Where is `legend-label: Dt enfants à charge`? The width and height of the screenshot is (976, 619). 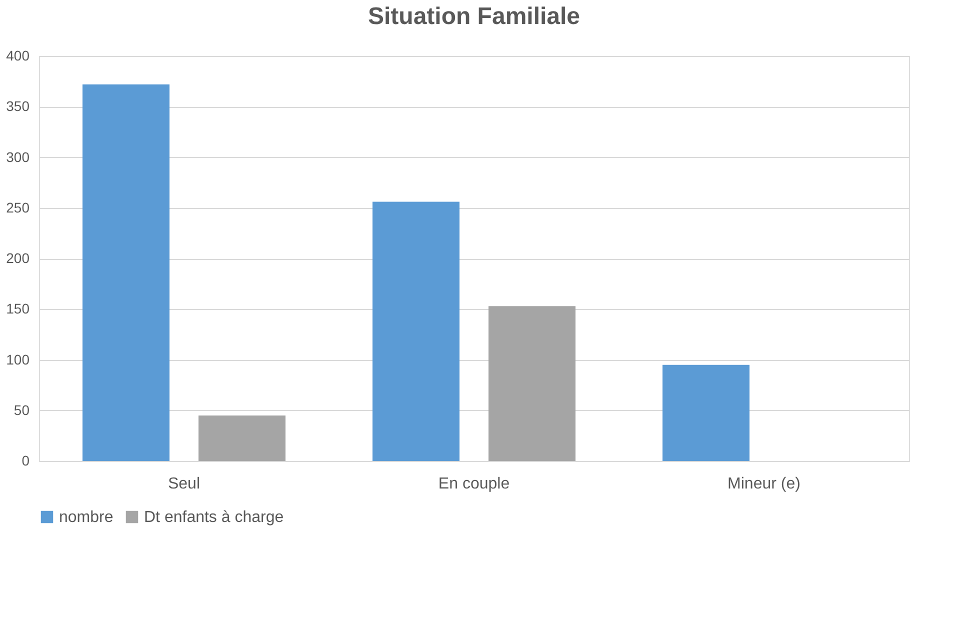 legend-label: Dt enfants à charge is located at coordinates (214, 517).